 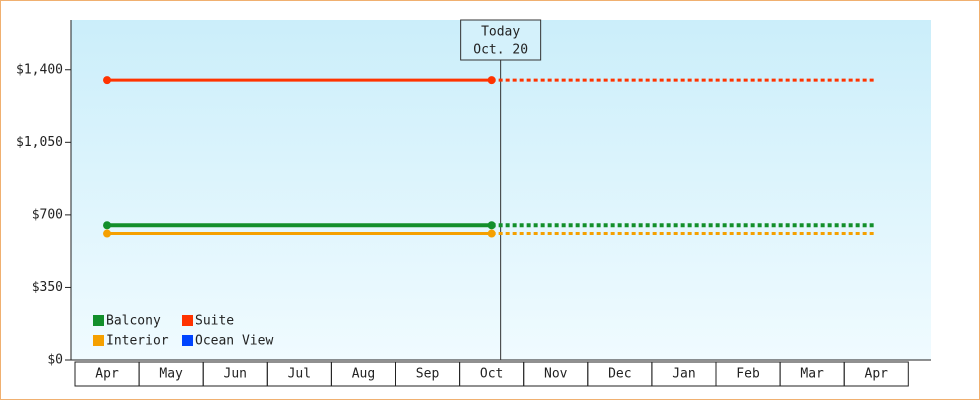 I want to click on x-tick-label: Nov, so click(x=556, y=374).